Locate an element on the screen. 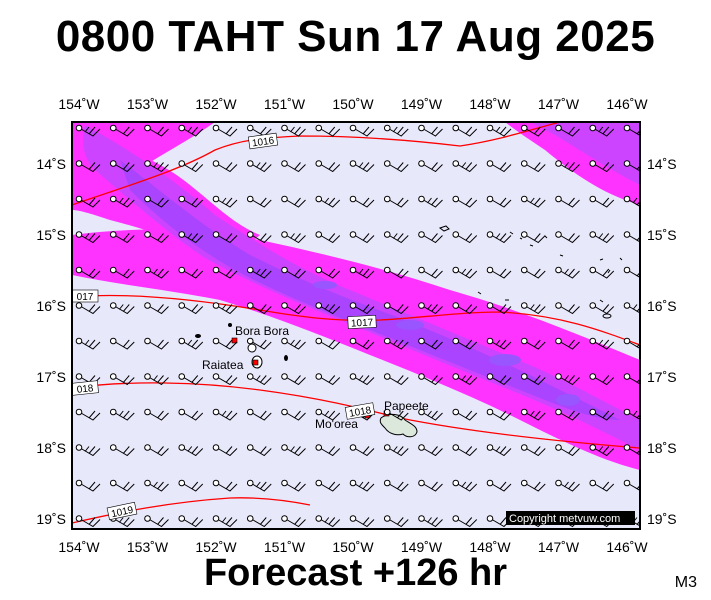 The height and width of the screenshot is (600, 711). lon-label-top: 154˚W is located at coordinates (79, 104).